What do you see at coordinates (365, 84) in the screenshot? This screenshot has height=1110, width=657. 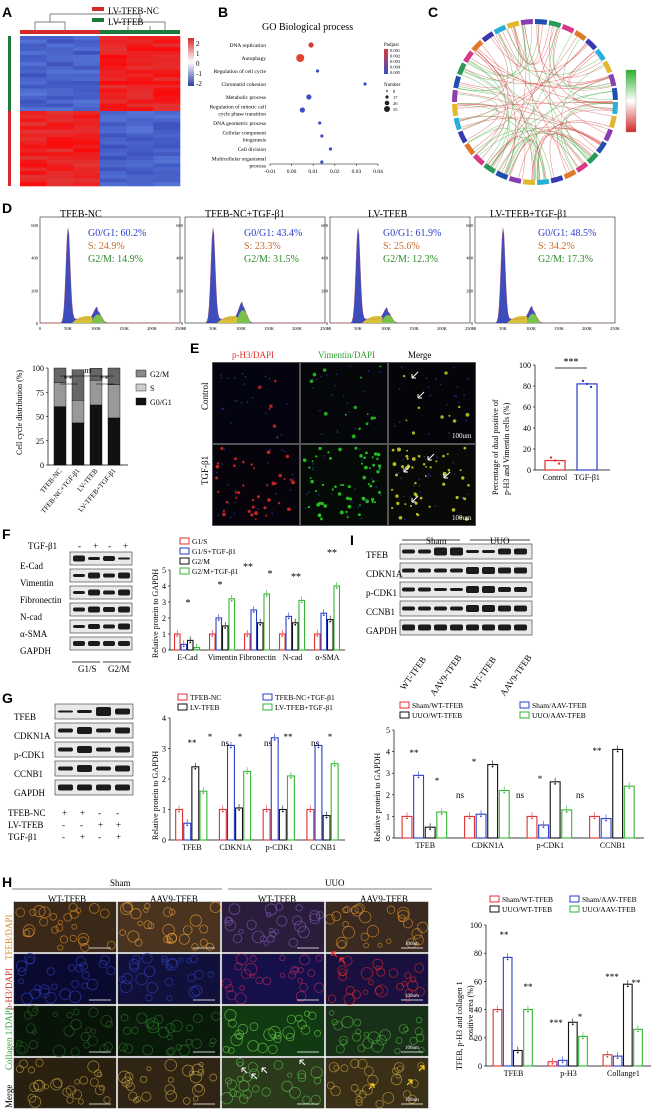 I see `go-dot` at bounding box center [365, 84].